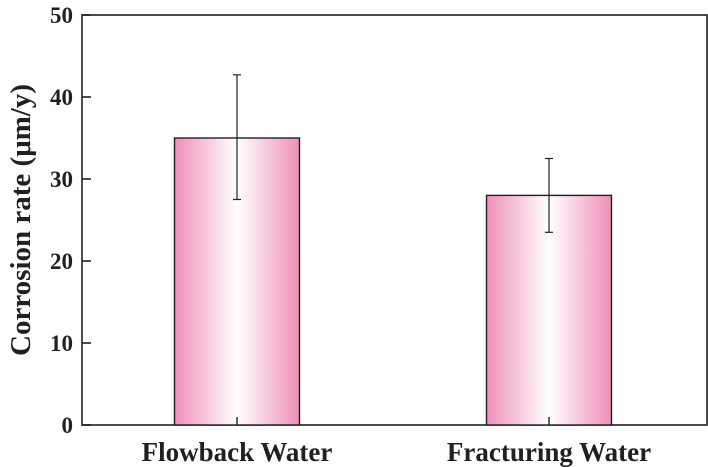  I want to click on y-tick-label: 50, so click(61, 15).